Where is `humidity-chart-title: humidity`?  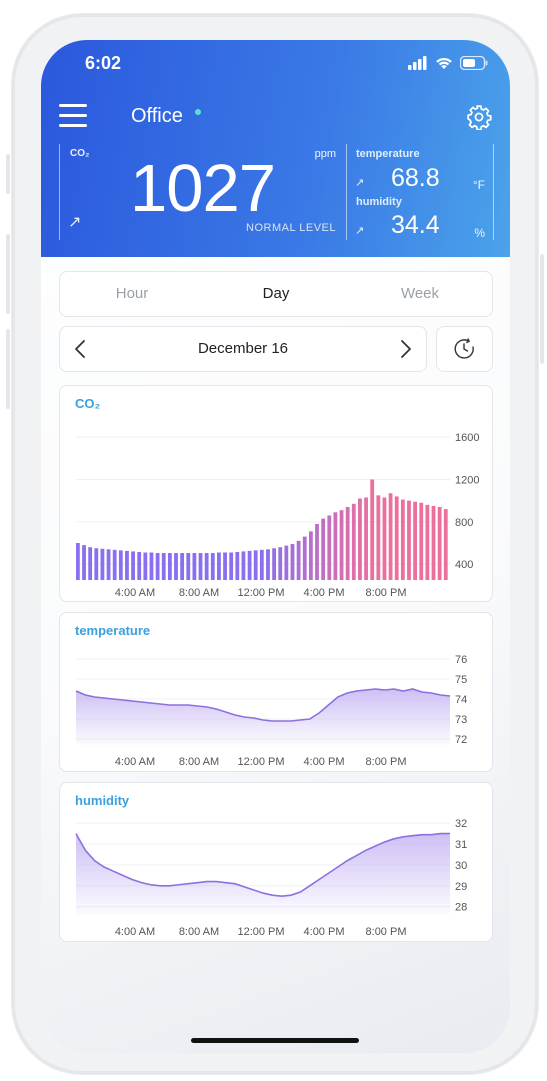
humidity-chart-title: humidity is located at coordinates (102, 800).